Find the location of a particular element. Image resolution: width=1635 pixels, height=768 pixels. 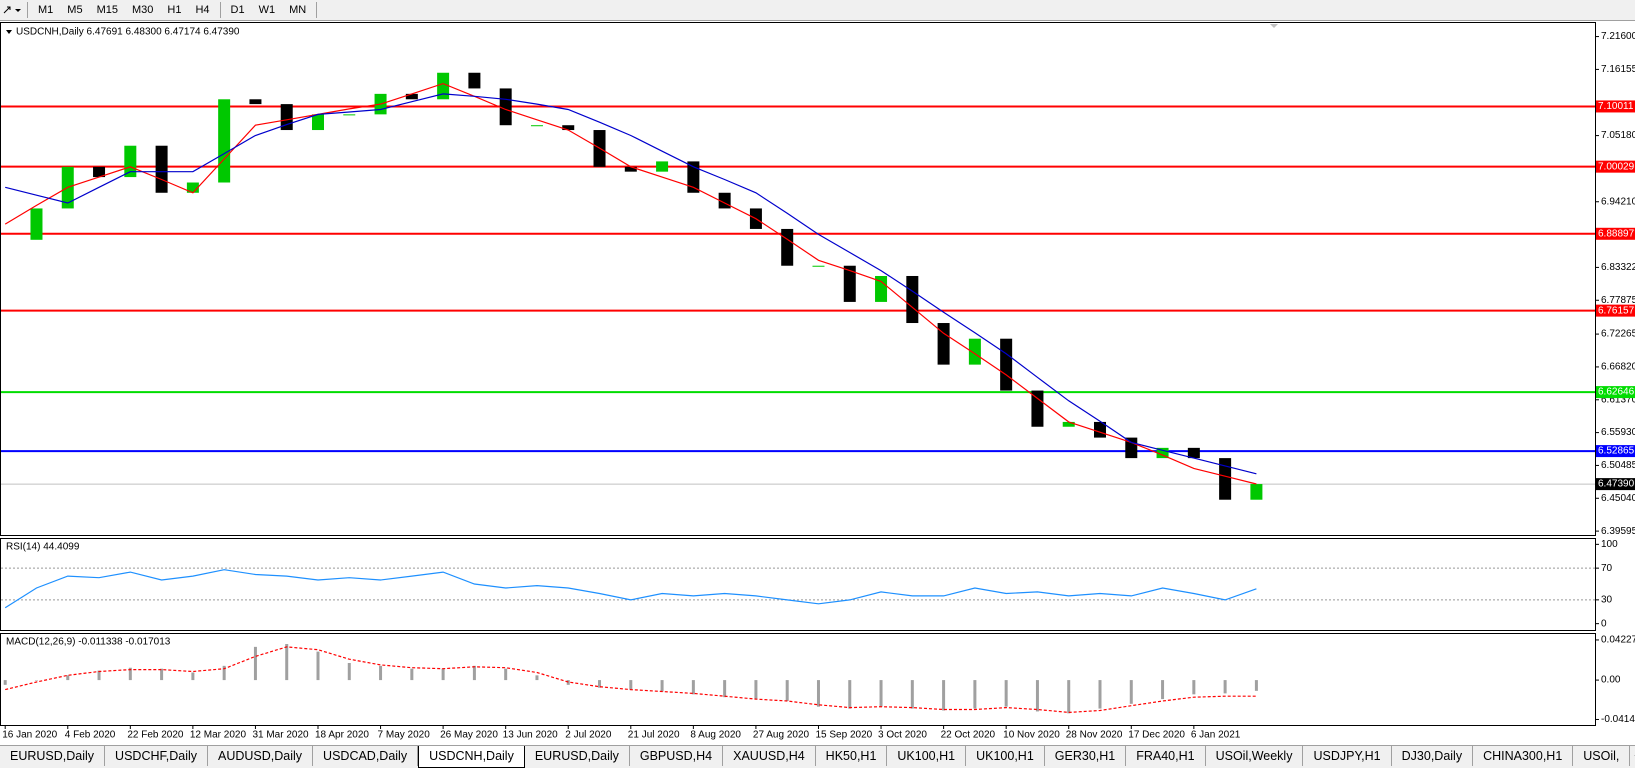

symbol-tab: FRA40,H1 is located at coordinates (1166, 756).